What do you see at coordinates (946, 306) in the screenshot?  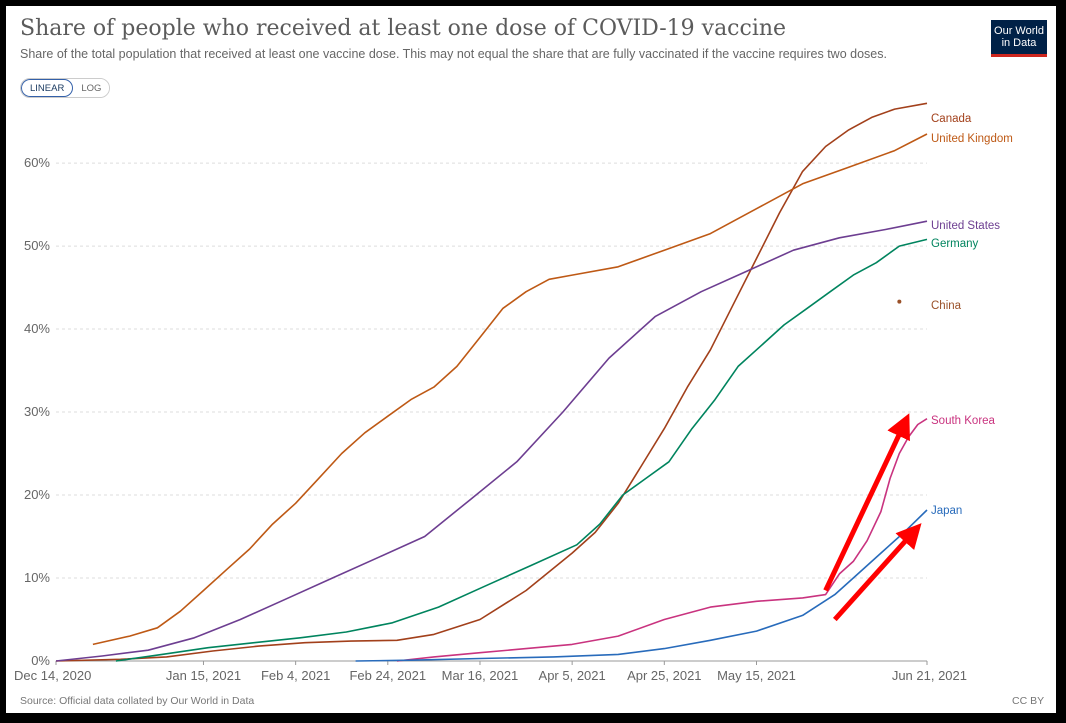 I see `china-label: China` at bounding box center [946, 306].